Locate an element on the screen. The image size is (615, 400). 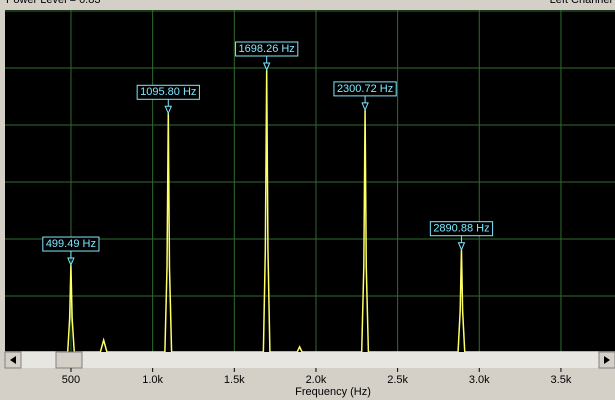
peak-marker: 1095.80 Hz is located at coordinates (168, 99).